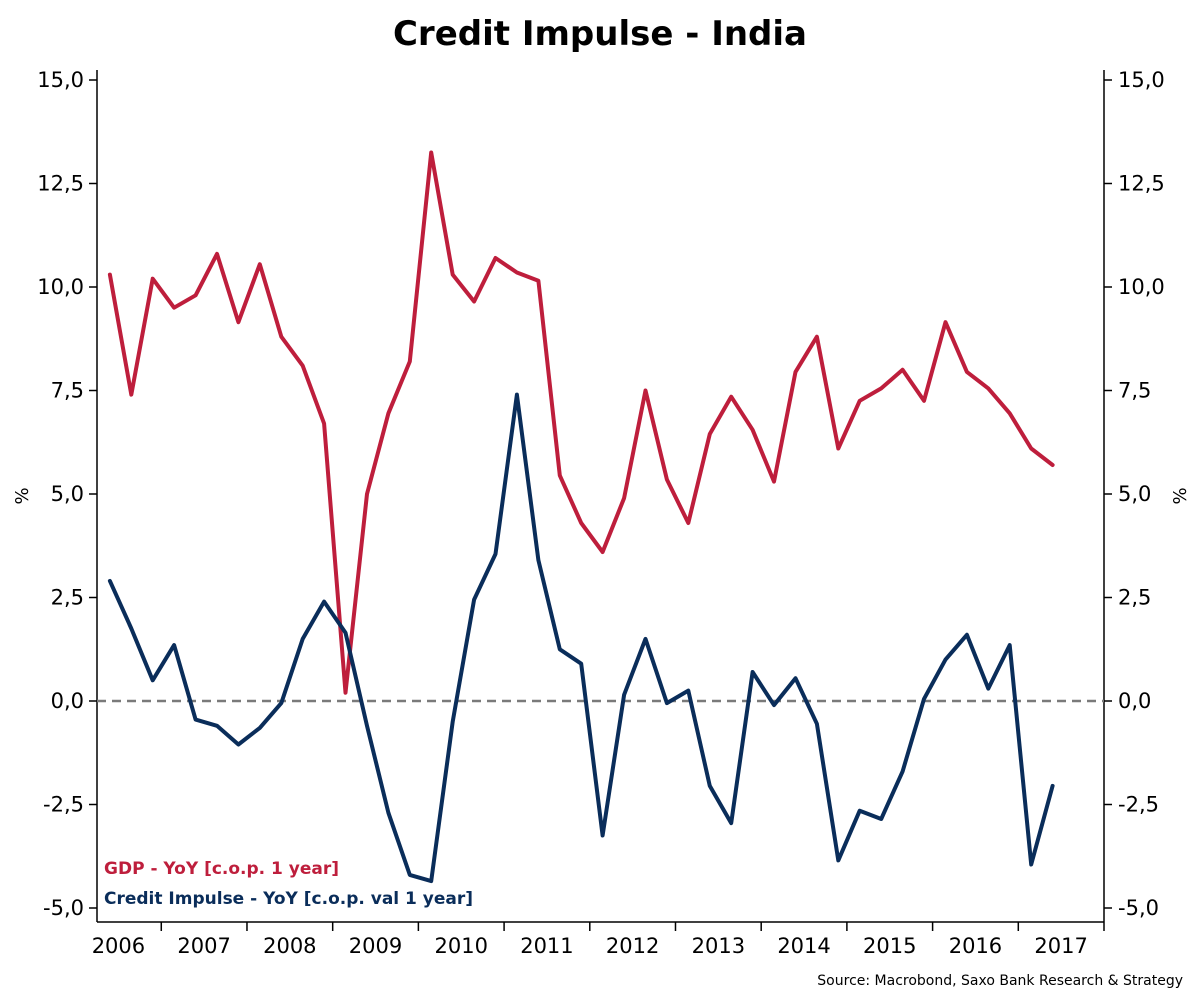  I want to click on right-y-tick-label: 7,5, so click(1134, 391).